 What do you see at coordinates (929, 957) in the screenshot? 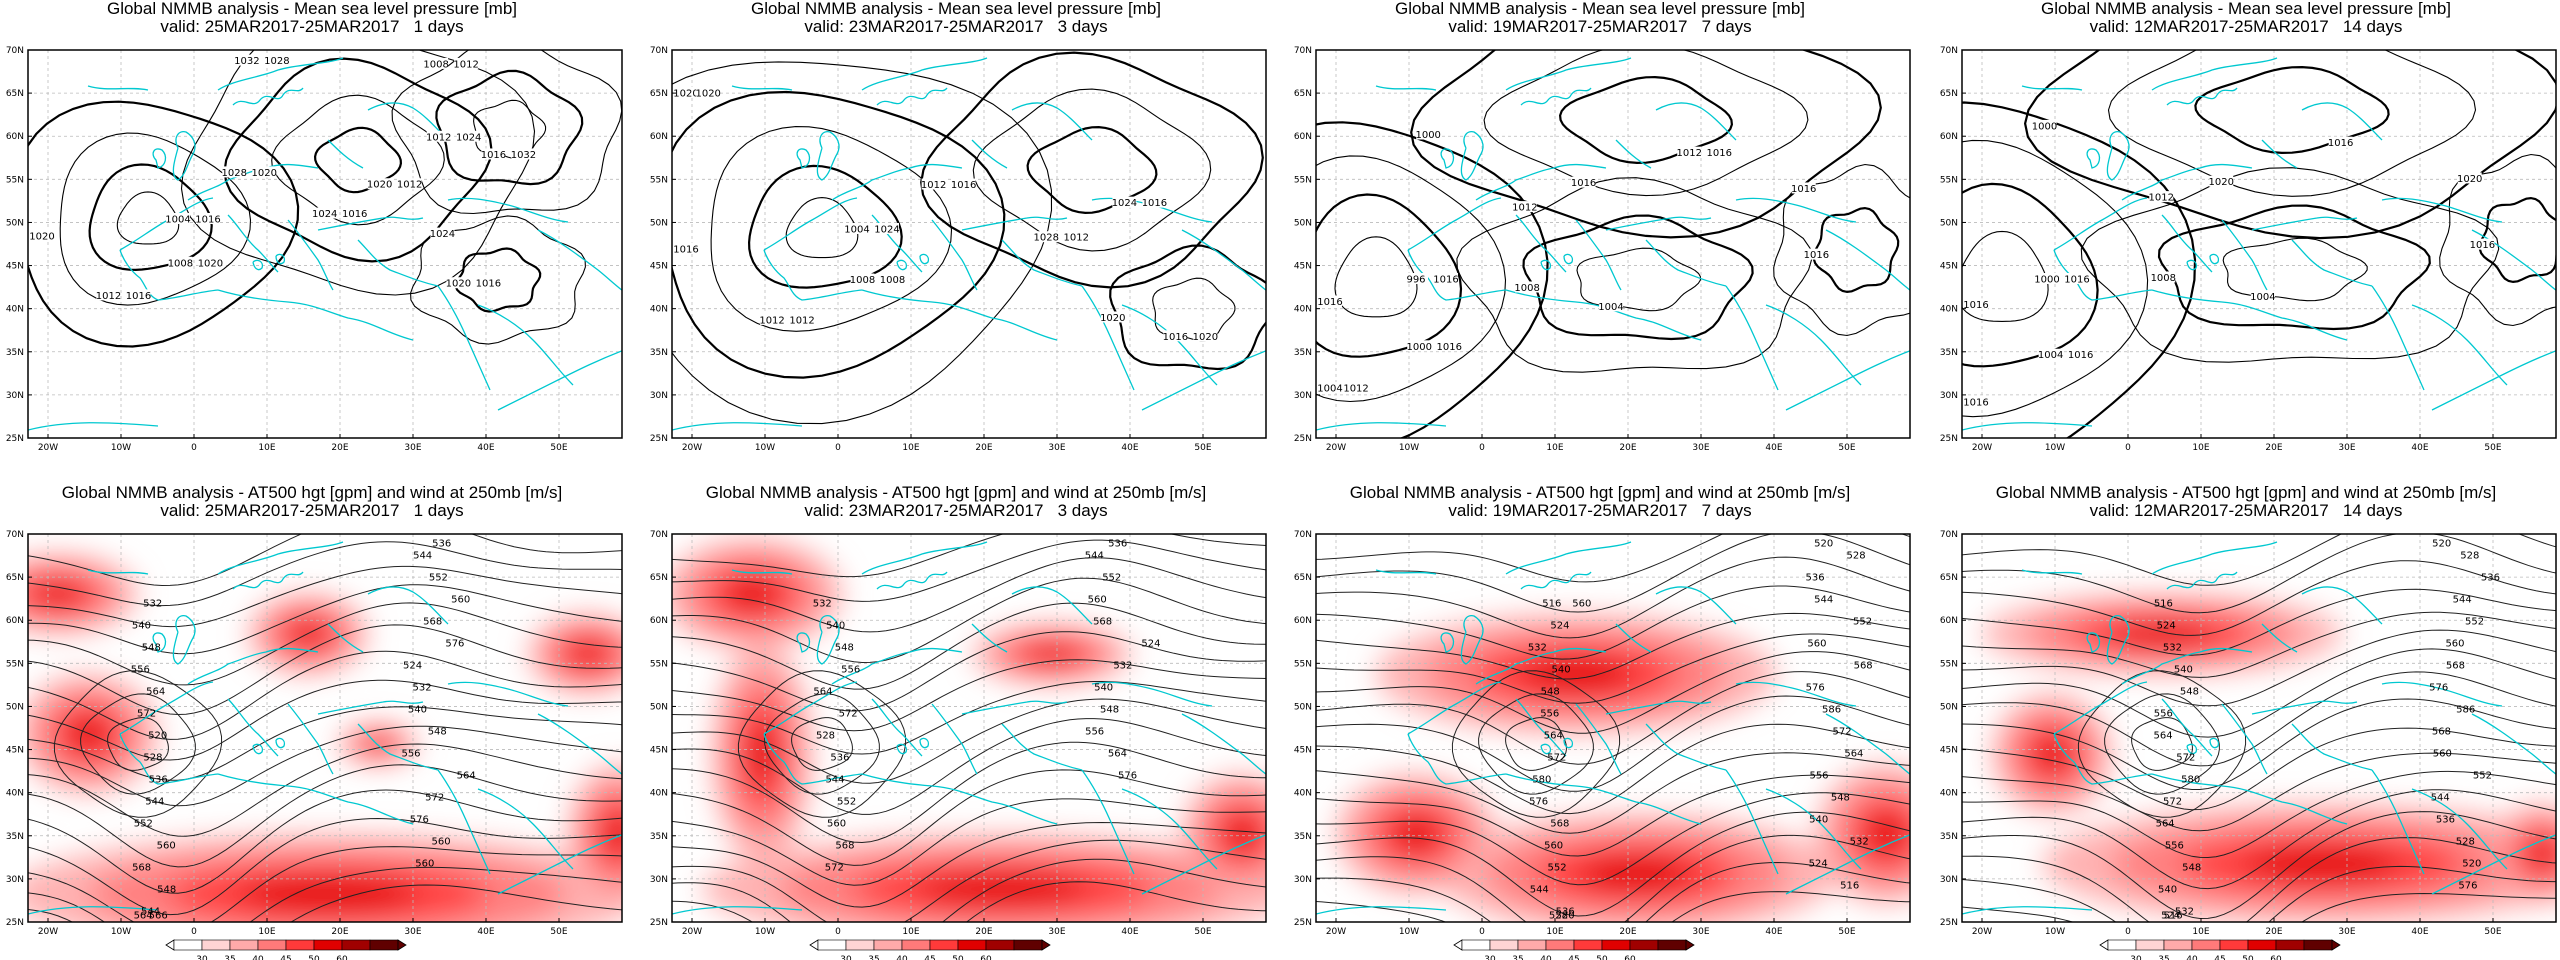
I see `colorbar-tick-label: 45` at bounding box center [929, 957].